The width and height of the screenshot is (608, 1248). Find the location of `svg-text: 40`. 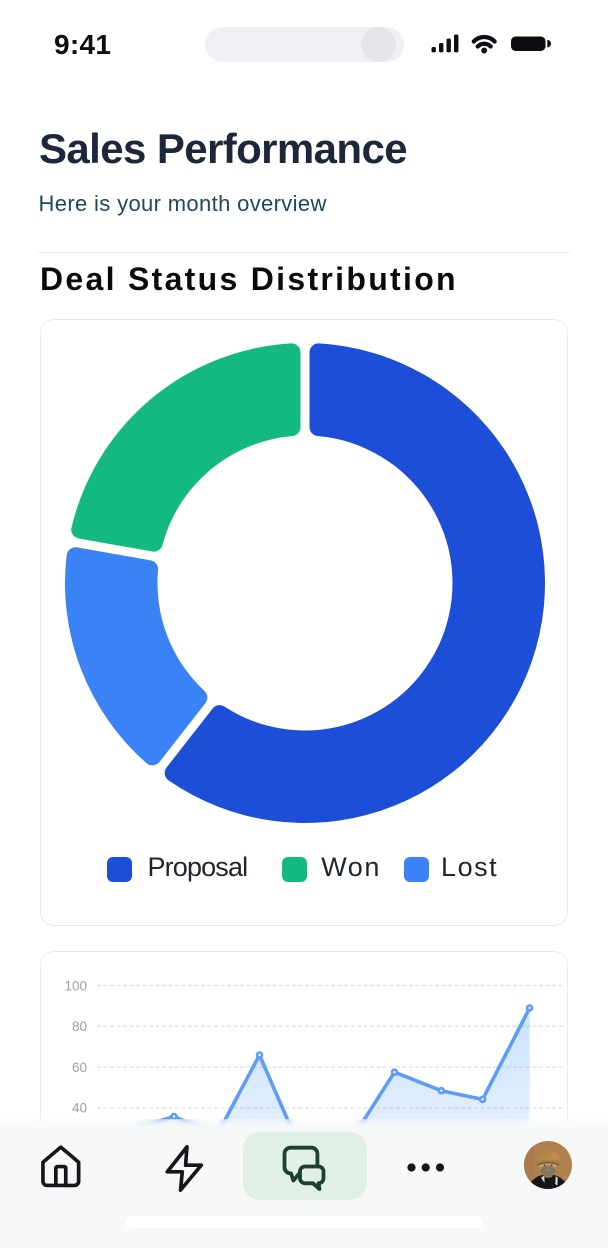

svg-text: 40 is located at coordinates (79, 1108).